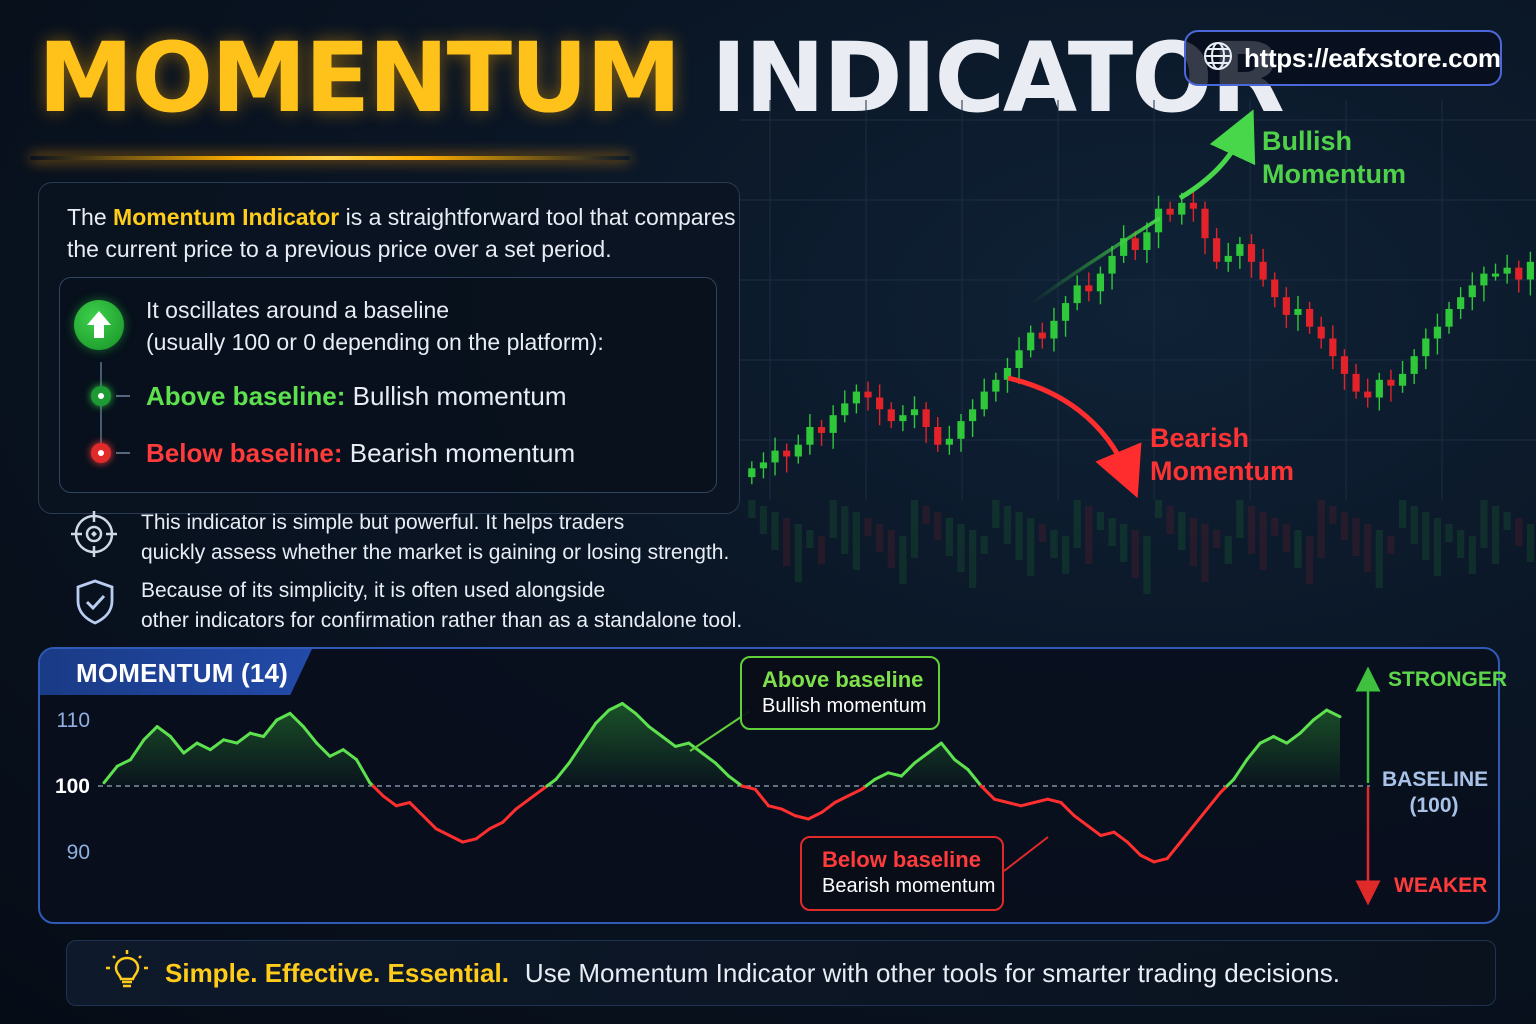  What do you see at coordinates (901, 859) in the screenshot?
I see `callout-below-title: Below baseline` at bounding box center [901, 859].